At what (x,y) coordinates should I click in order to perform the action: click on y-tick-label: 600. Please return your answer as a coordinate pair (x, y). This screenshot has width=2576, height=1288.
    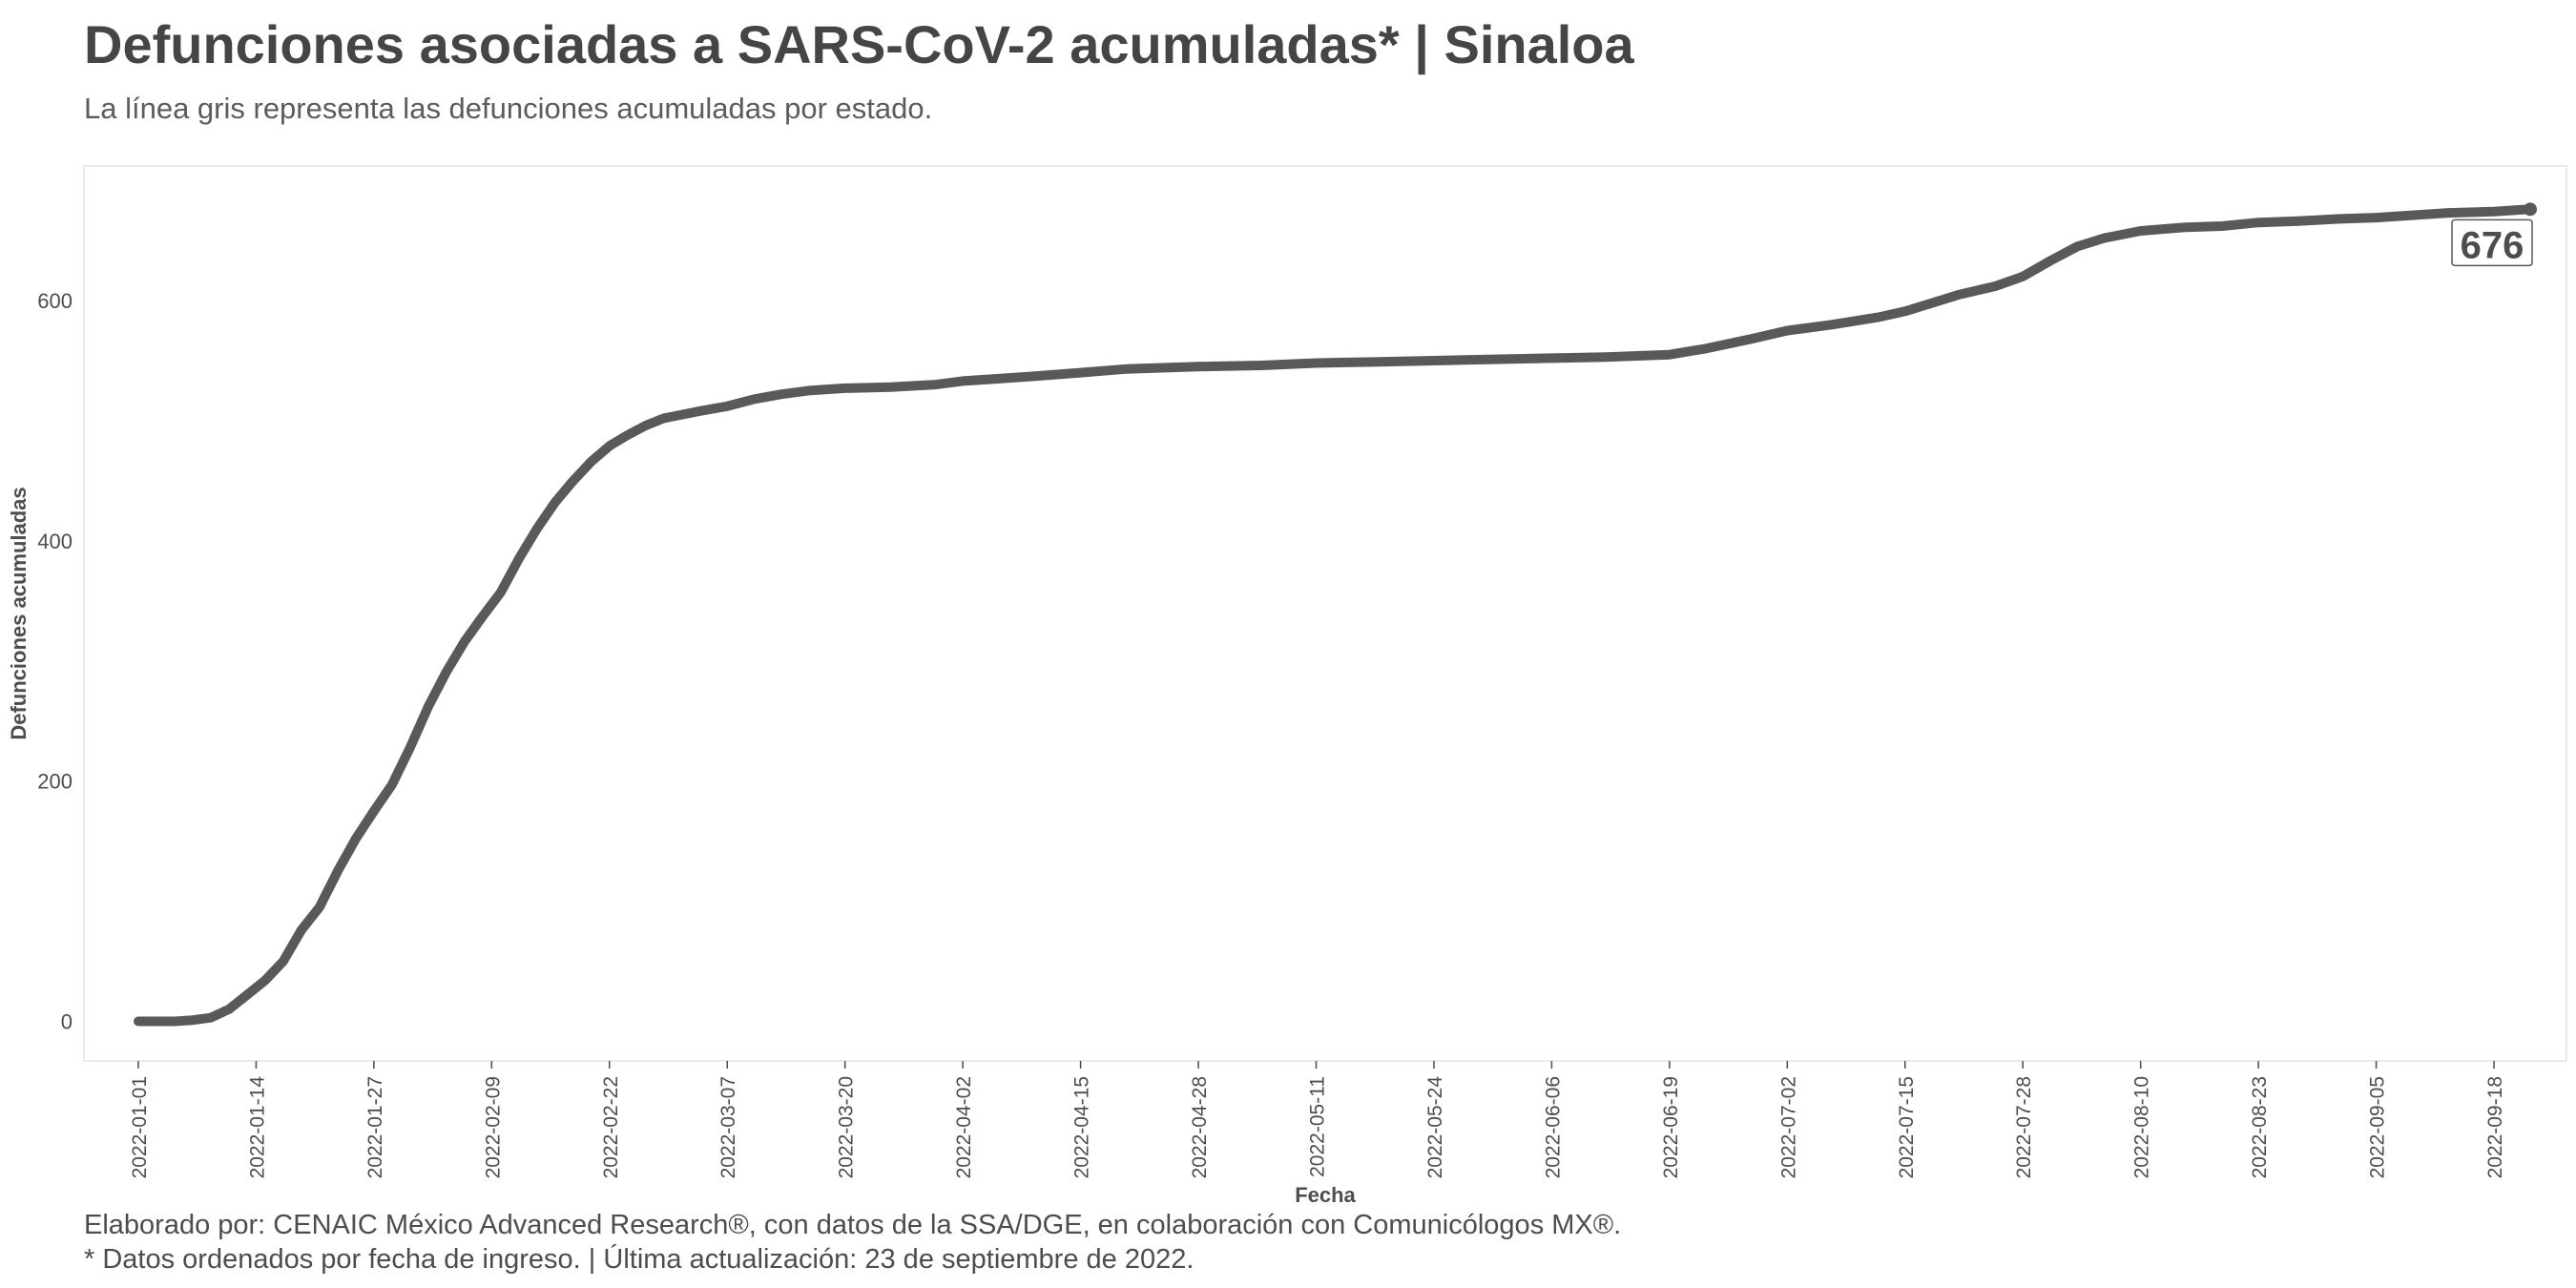
    Looking at the image, I should click on (55, 301).